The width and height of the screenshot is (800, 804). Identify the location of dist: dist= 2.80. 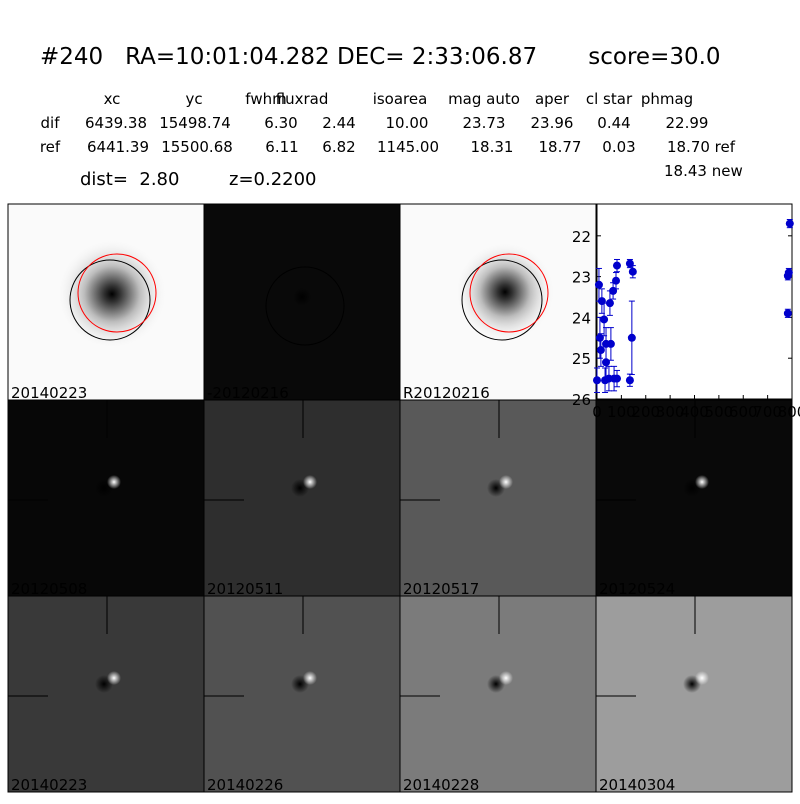
(129, 179).